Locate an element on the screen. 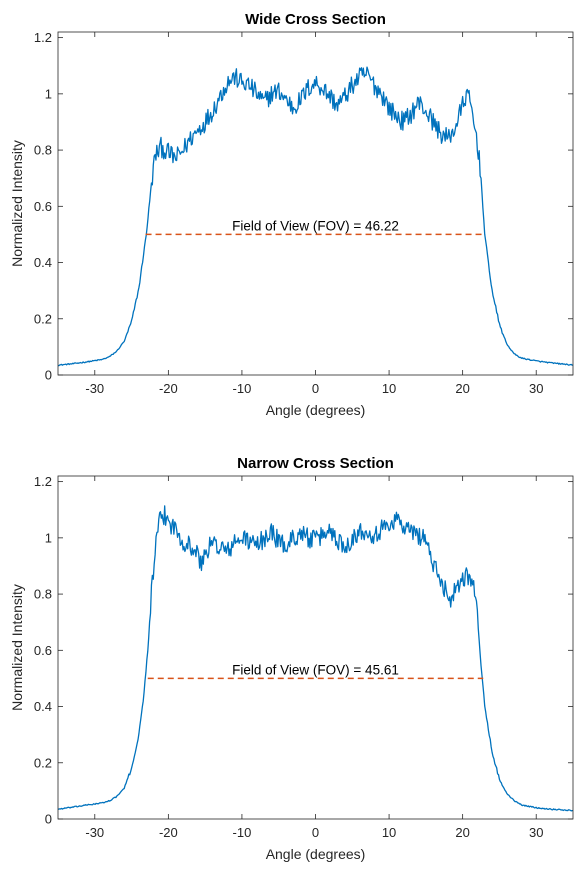  chart-title: Wide Cross Section is located at coordinates (315, 19).